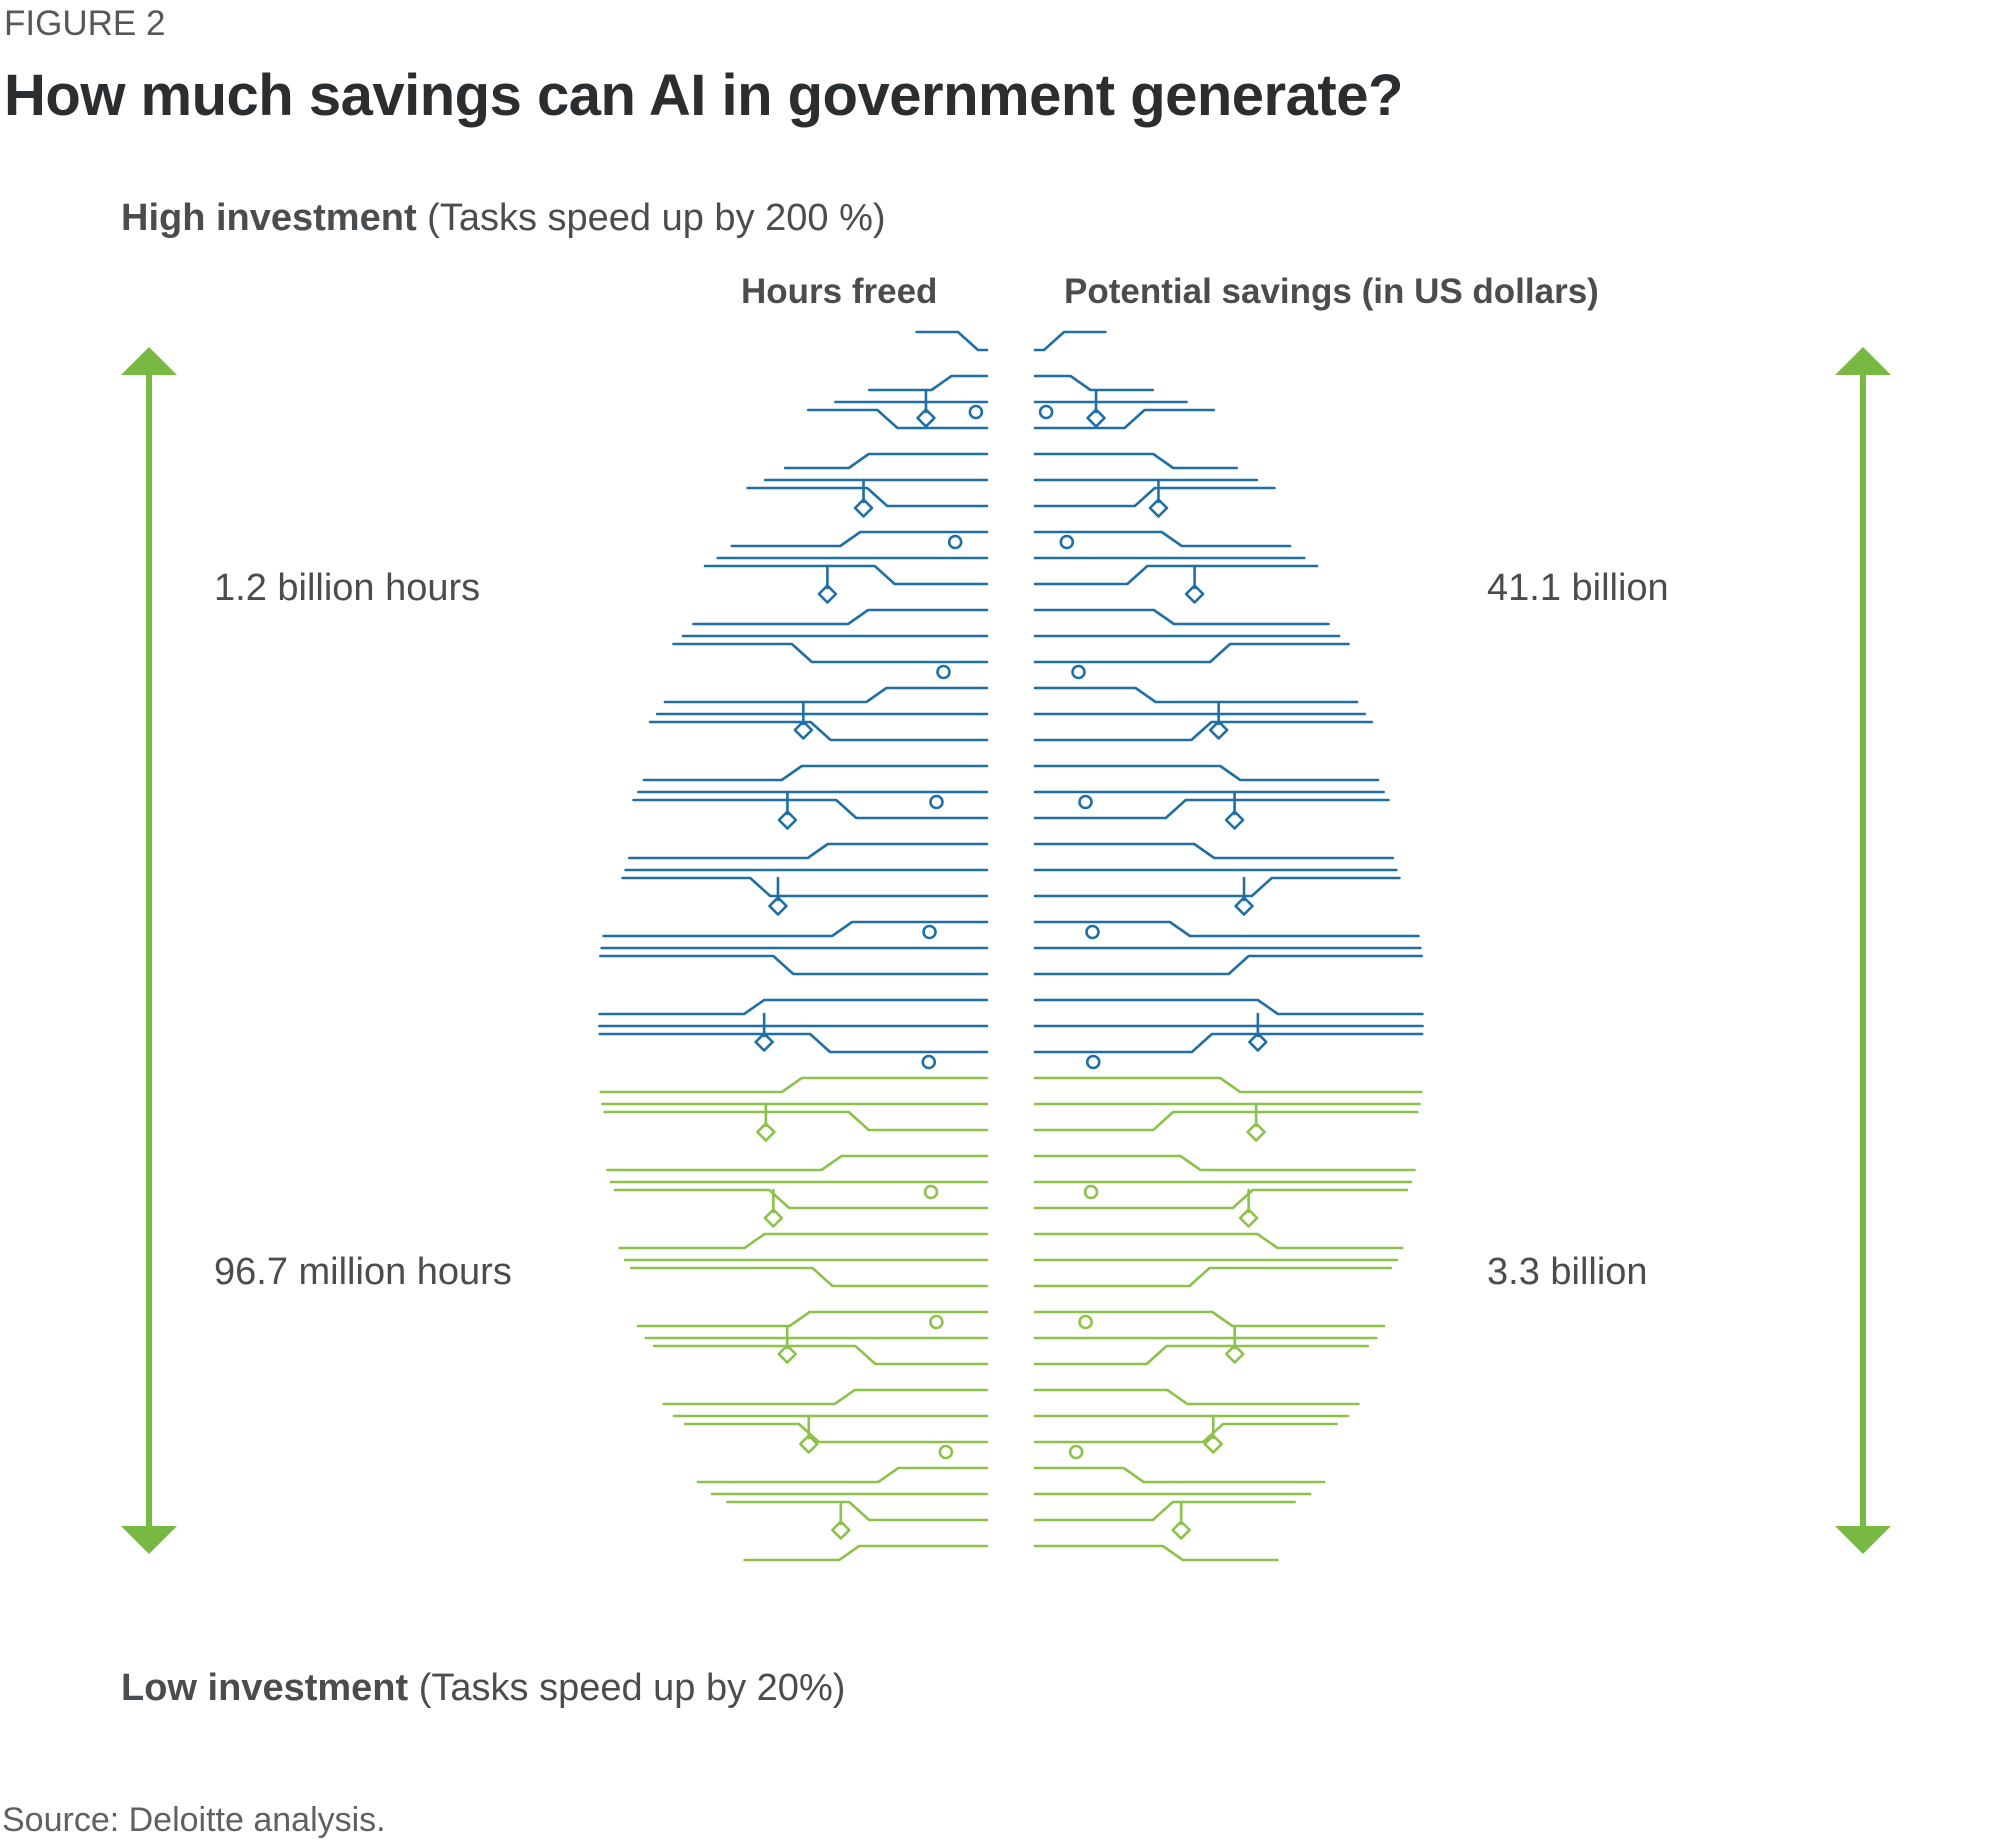  Describe the element at coordinates (1567, 1272) in the screenshot. I see `savings-low-value: 3.3 billion` at that location.